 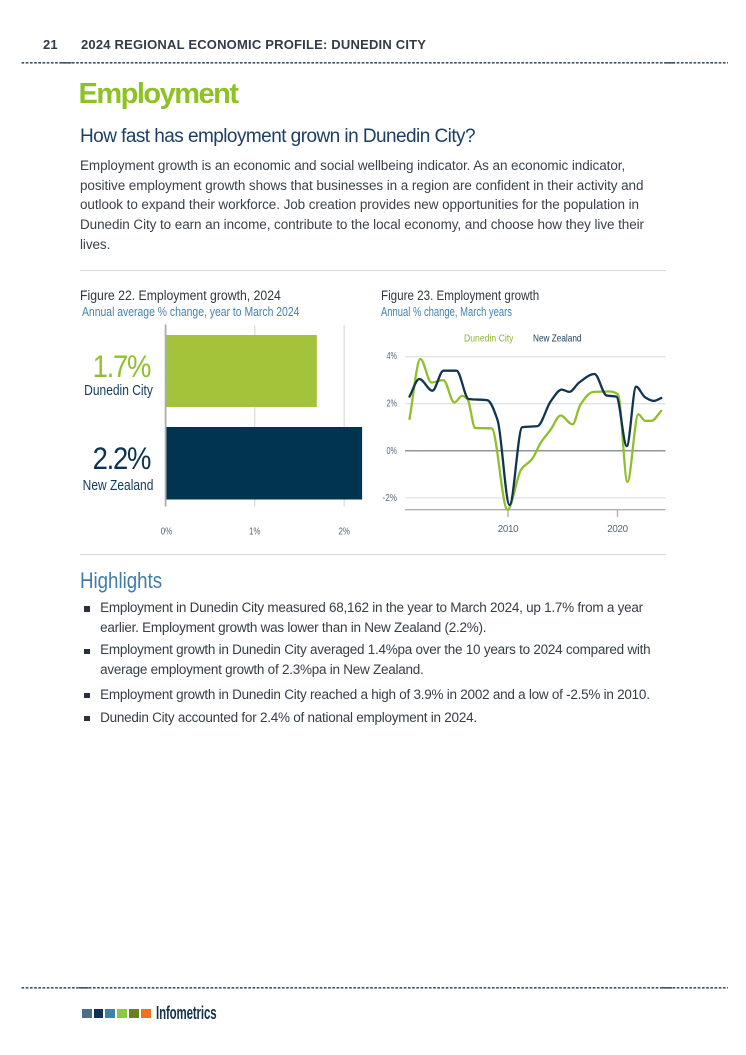 I want to click on svg-text: -2%, so click(x=390, y=498).